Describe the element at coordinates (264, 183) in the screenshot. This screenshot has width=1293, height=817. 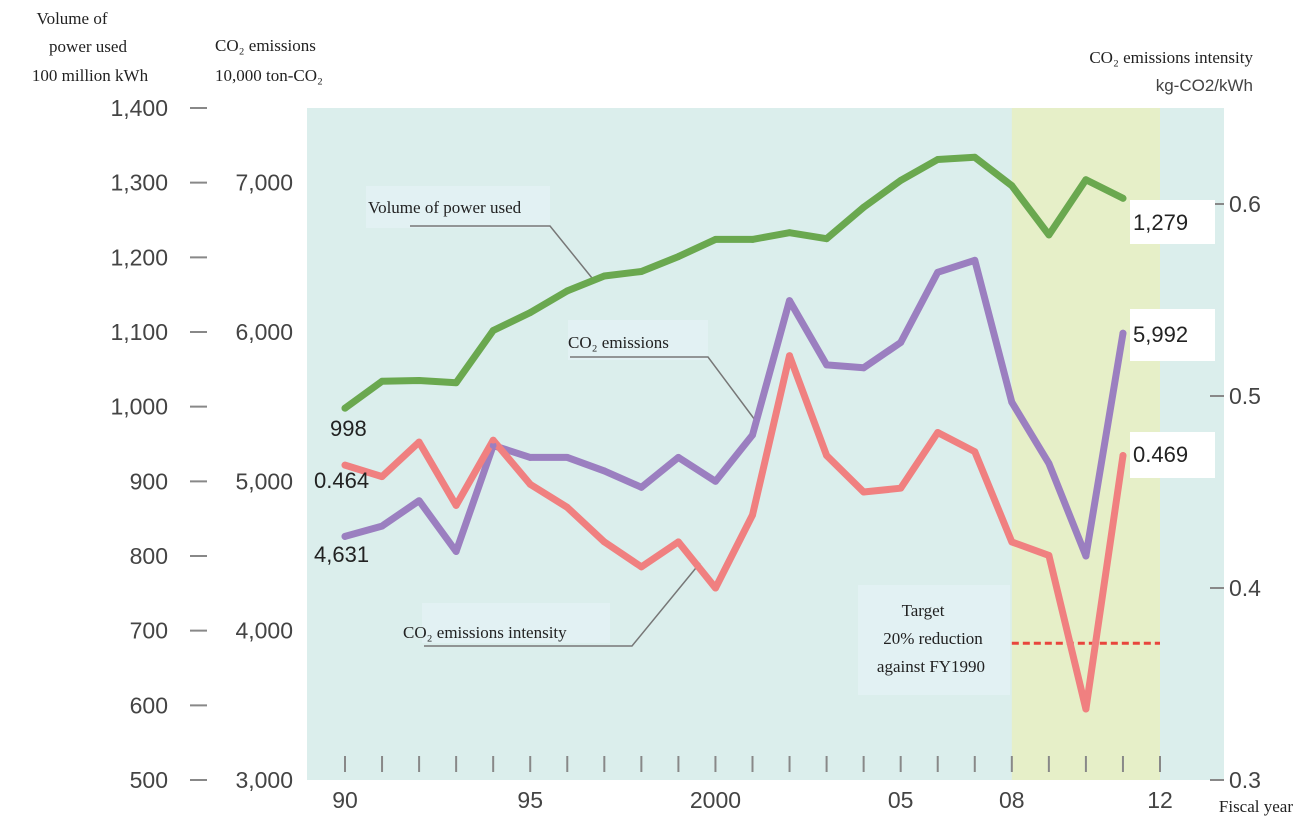
I see `co2-tick-label: 7,000` at that location.